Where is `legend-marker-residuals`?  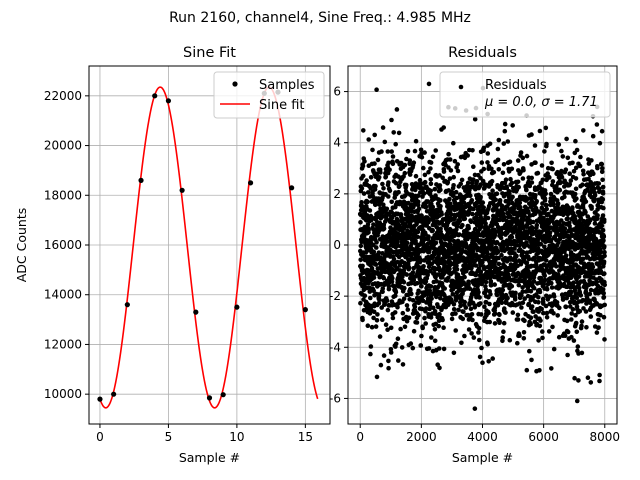
legend-marker-residuals is located at coordinates (461, 87).